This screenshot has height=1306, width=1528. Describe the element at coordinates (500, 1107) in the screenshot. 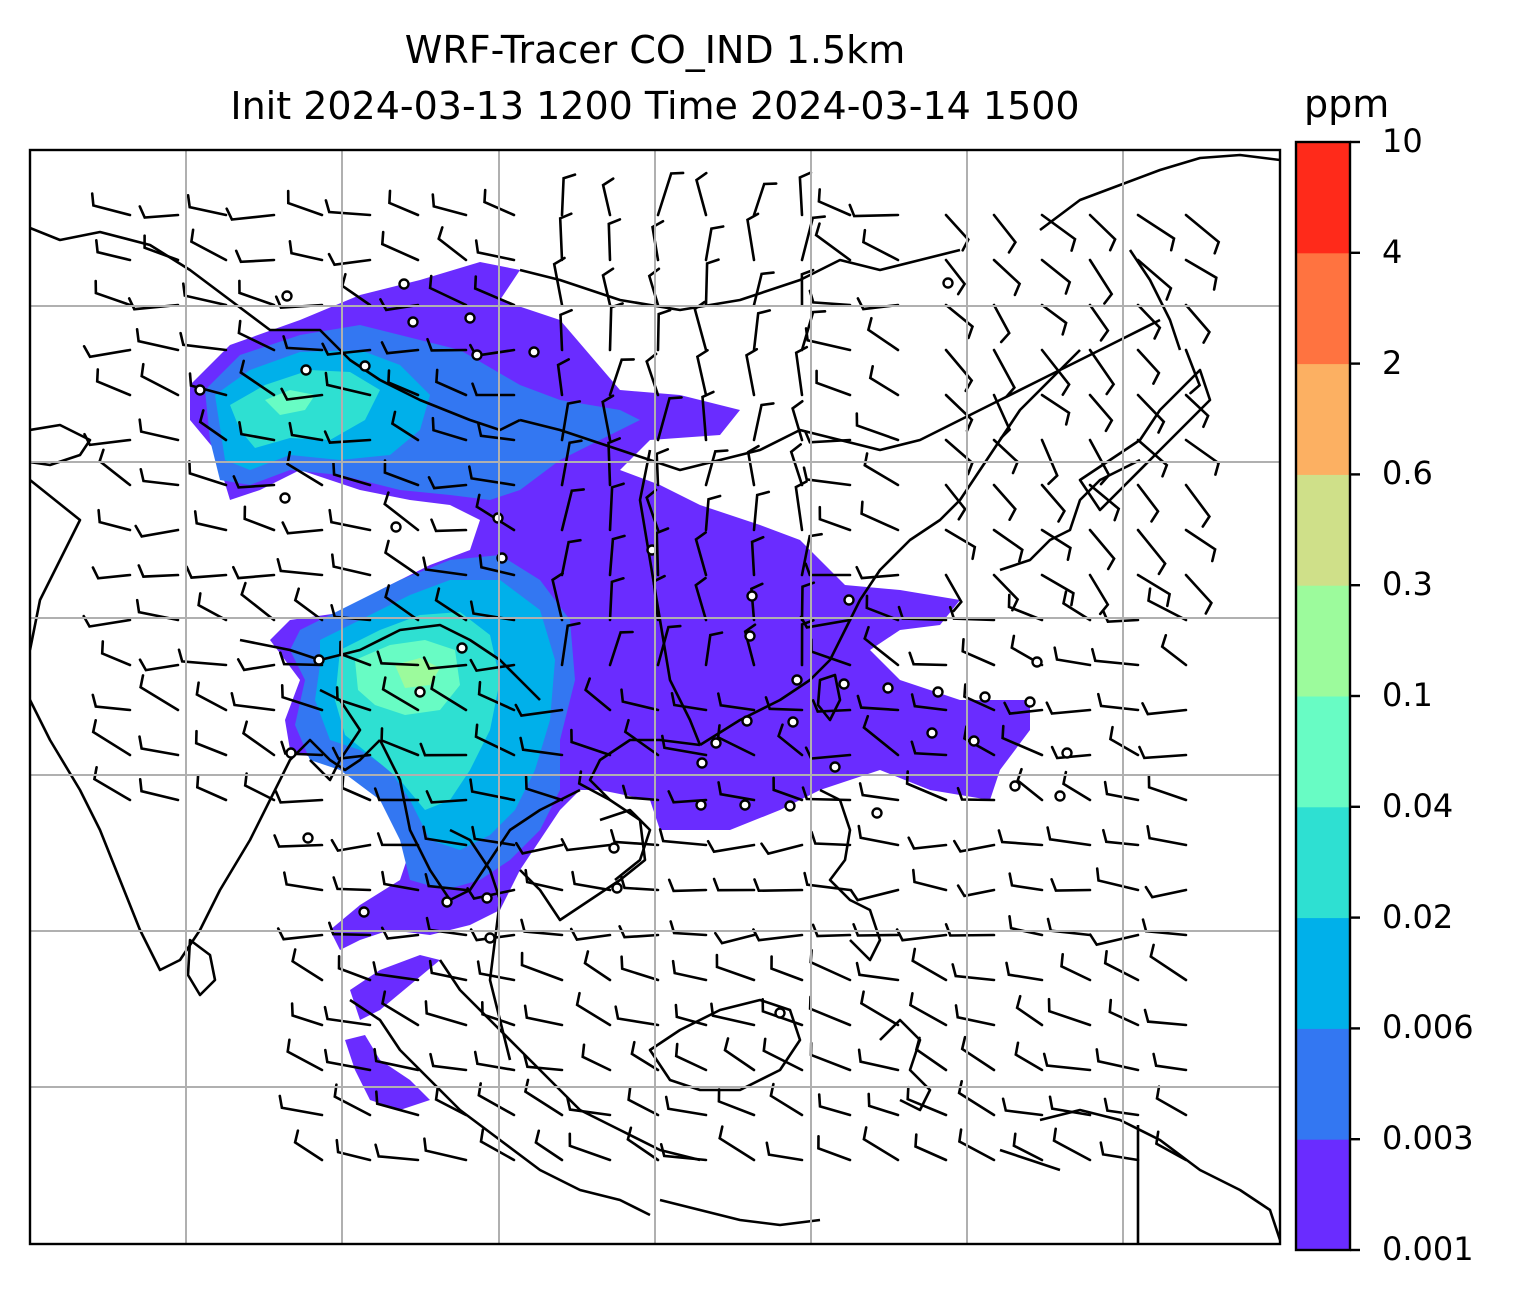

I see `coast-sumatra` at that location.